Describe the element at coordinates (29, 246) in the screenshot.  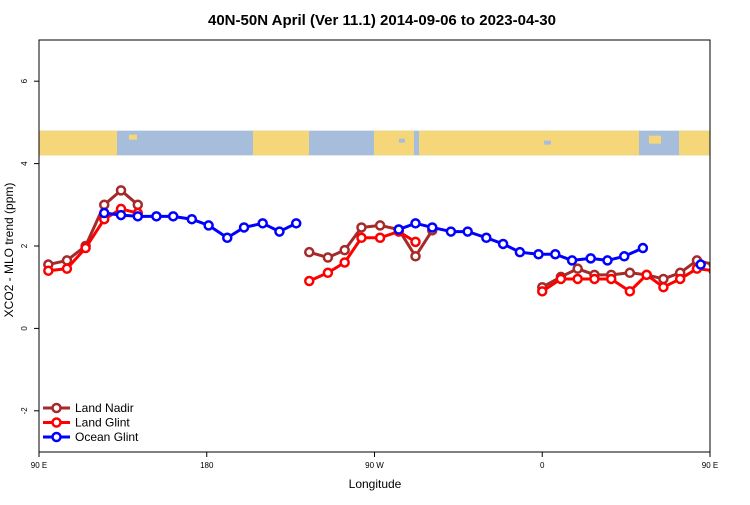
I see `y-axis: -2 0 2 4 6` at that location.